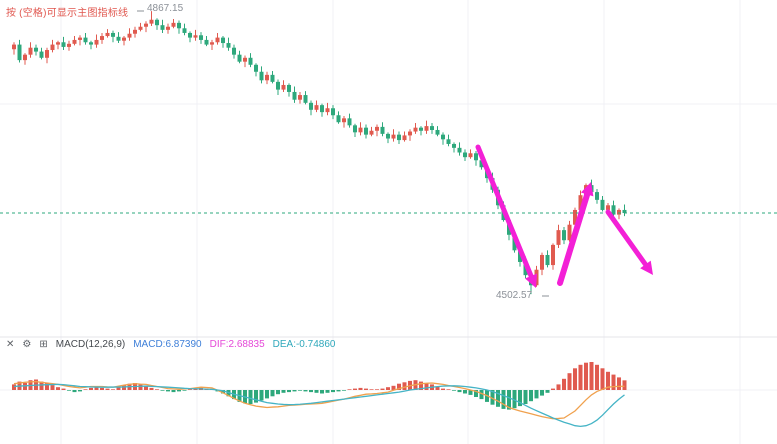 The image size is (777, 444). What do you see at coordinates (165, 8) in the screenshot?
I see `high-price-label: 4867.15` at bounding box center [165, 8].